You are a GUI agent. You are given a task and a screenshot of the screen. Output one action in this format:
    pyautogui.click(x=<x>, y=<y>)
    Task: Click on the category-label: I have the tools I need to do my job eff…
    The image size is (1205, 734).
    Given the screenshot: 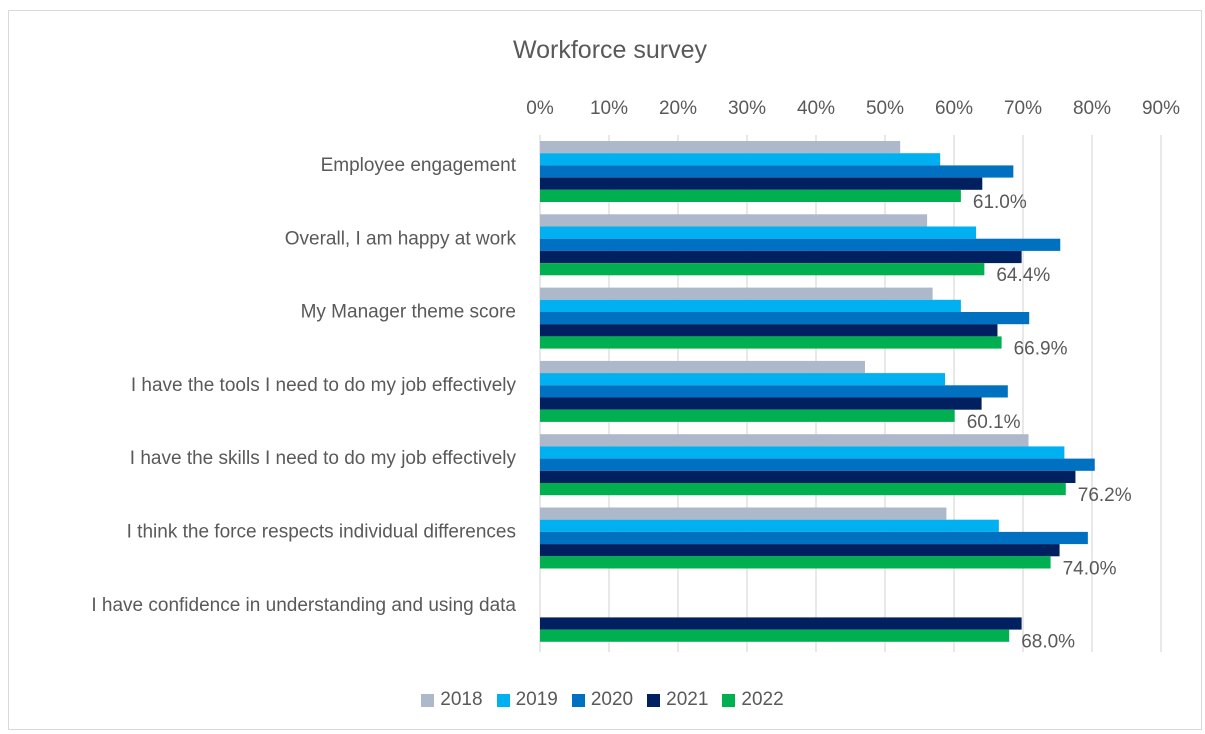 What is the action you would take?
    pyautogui.click(x=324, y=385)
    